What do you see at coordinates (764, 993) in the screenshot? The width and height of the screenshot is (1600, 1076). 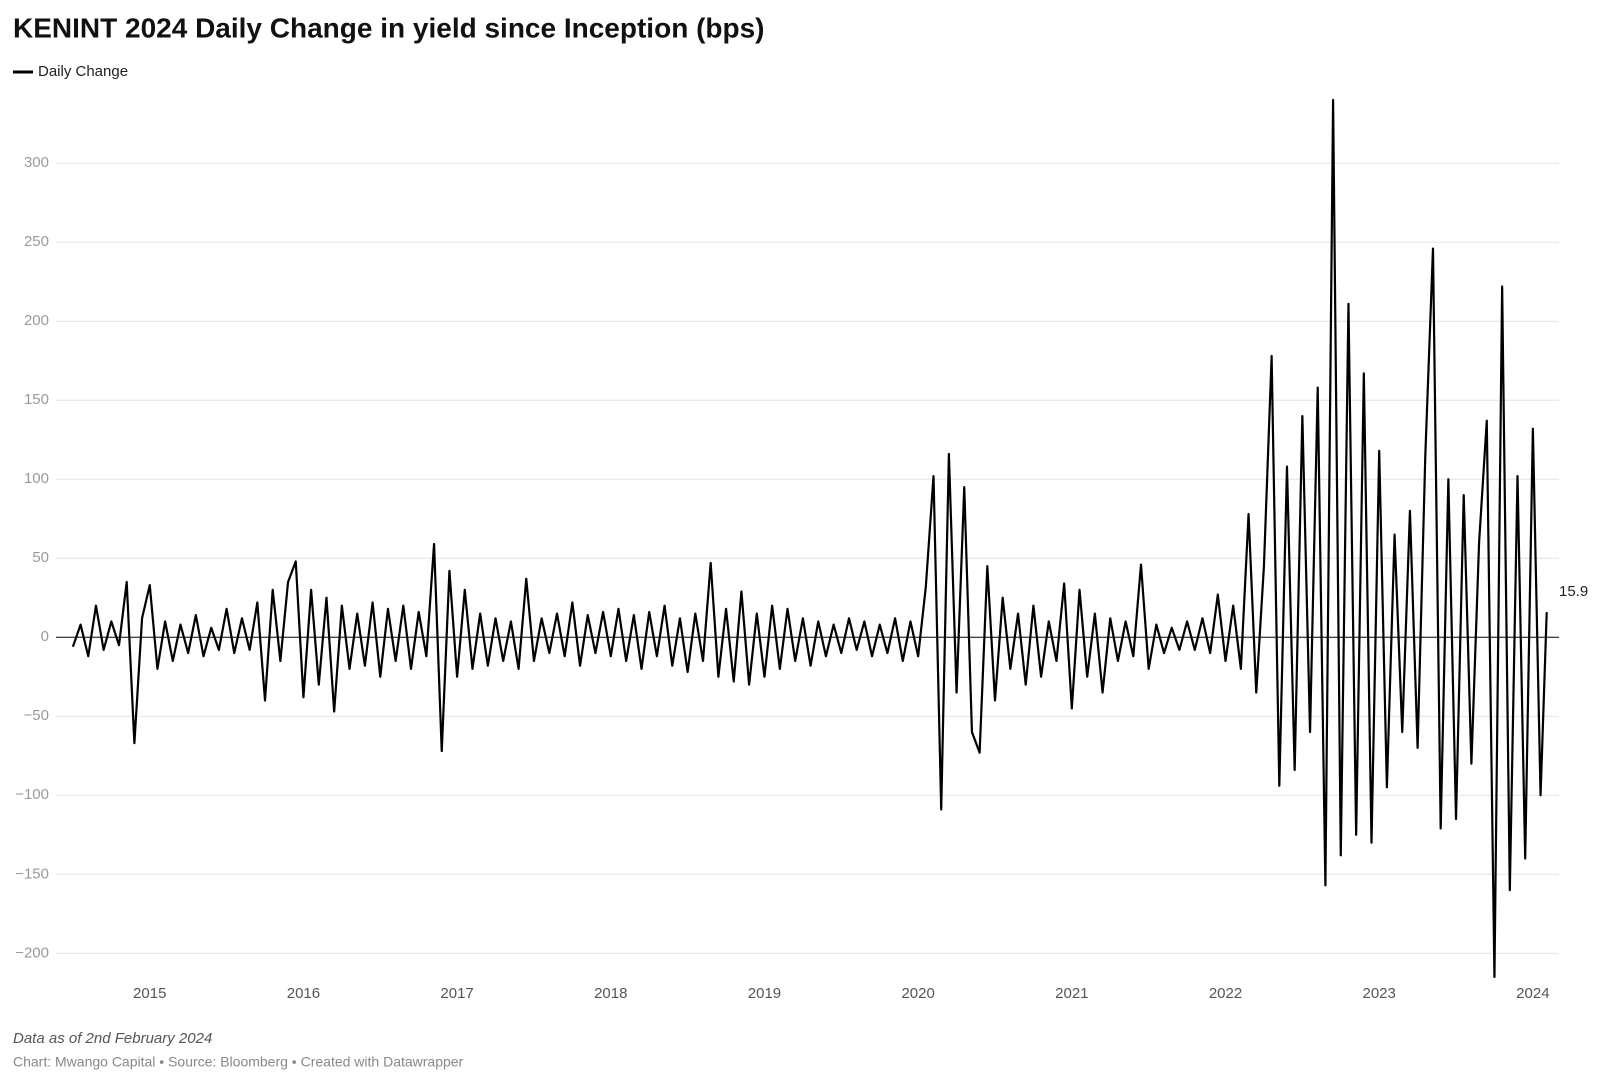 I see `x-tick-label: 2019` at bounding box center [764, 993].